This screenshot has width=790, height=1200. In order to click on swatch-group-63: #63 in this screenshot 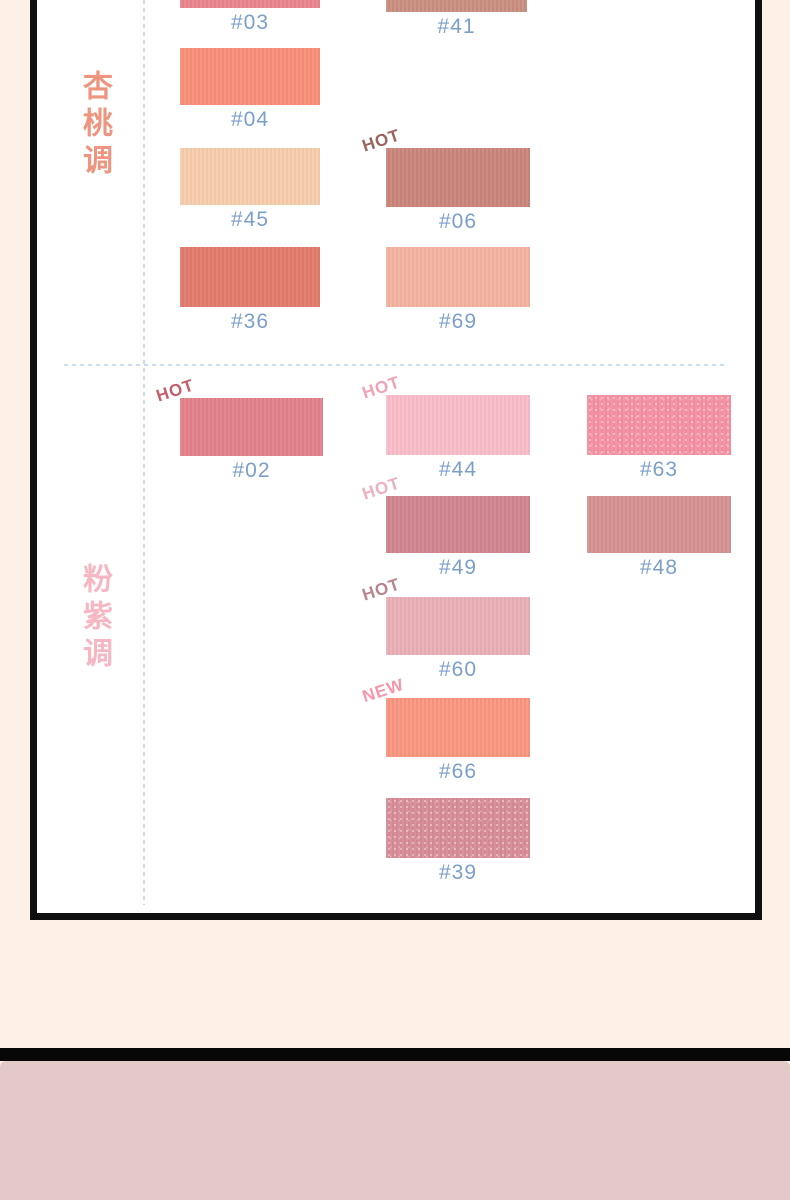, I will do `click(659, 438)`.